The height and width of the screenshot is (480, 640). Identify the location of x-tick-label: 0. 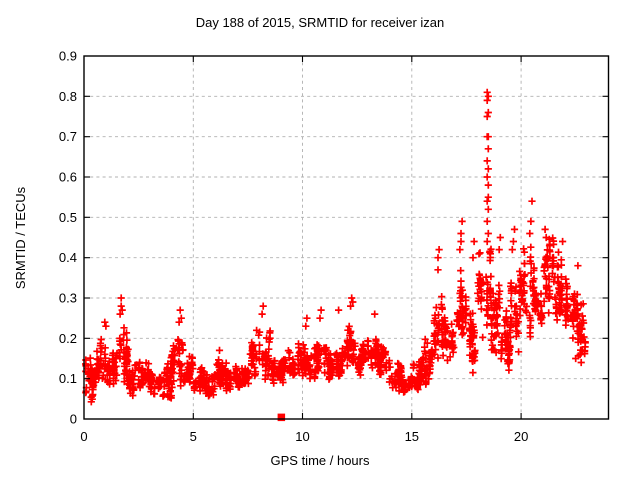
(83, 436).